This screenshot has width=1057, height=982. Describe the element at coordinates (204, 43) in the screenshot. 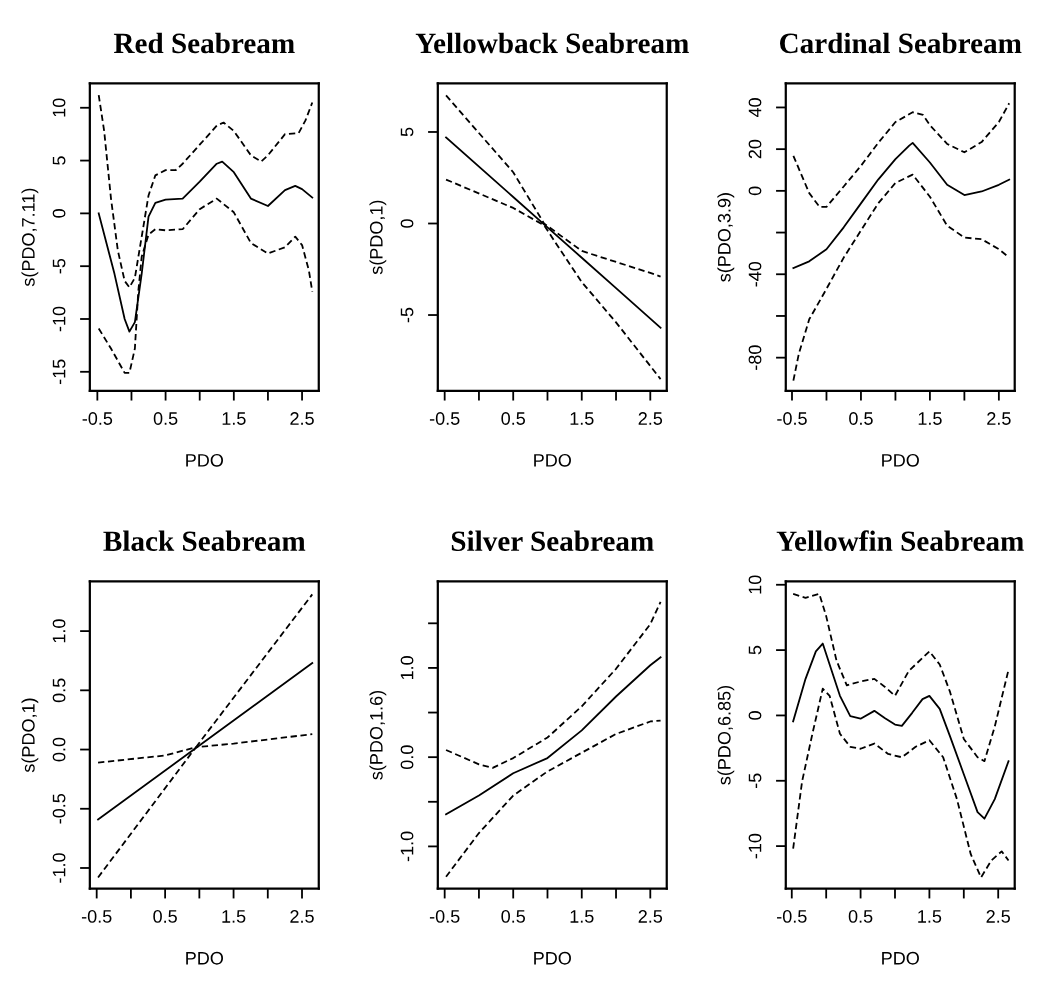

I see `chart-title: Red Seabream` at that location.